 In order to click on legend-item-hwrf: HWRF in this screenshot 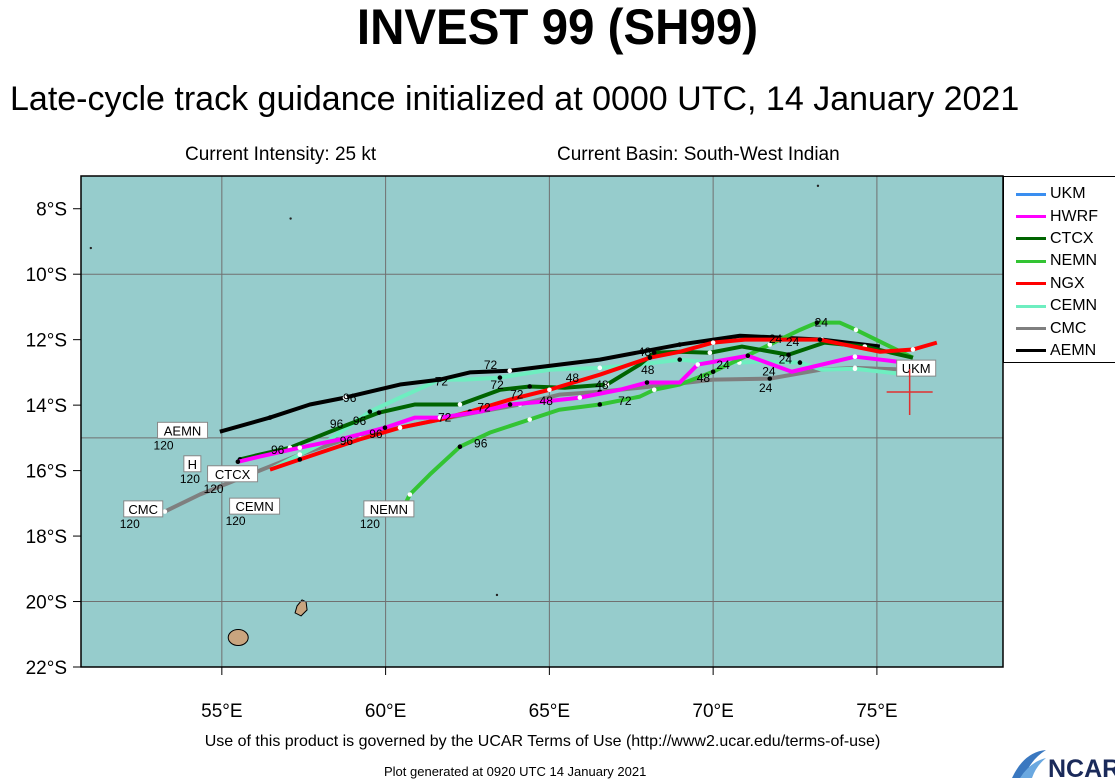, I will do `click(1059, 216)`.